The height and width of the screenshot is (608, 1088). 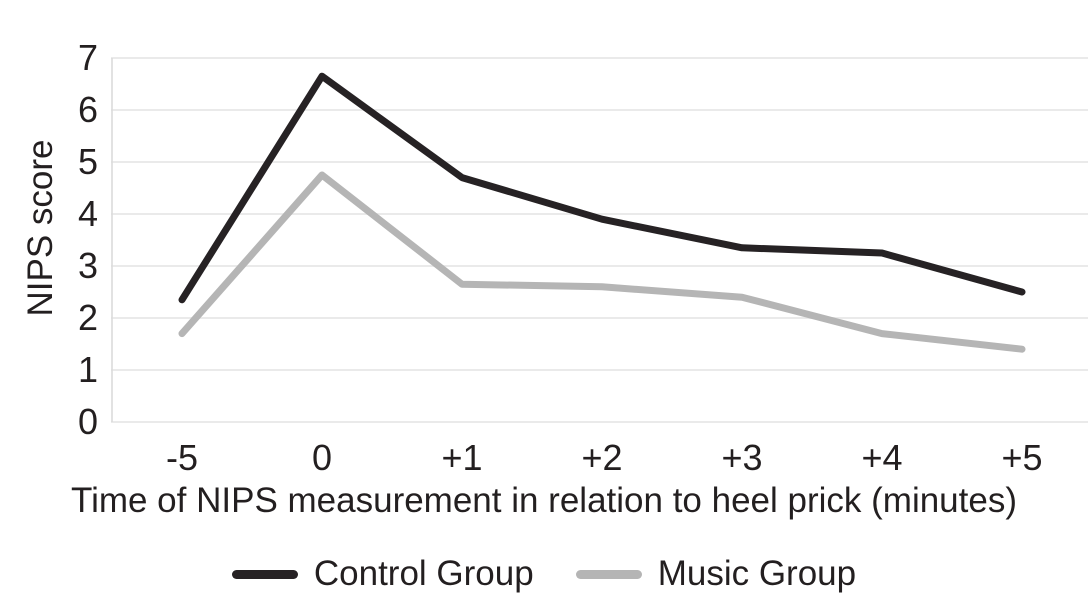 I want to click on x-tick-label: -5, so click(x=182, y=457).